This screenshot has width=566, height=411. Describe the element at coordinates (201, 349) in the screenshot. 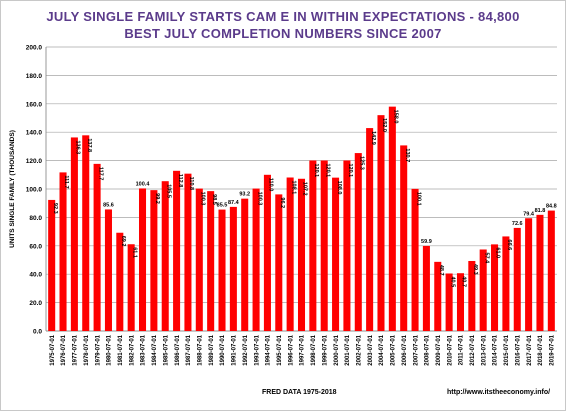

I see `x-tick-label: 1988-07-01` at that location.